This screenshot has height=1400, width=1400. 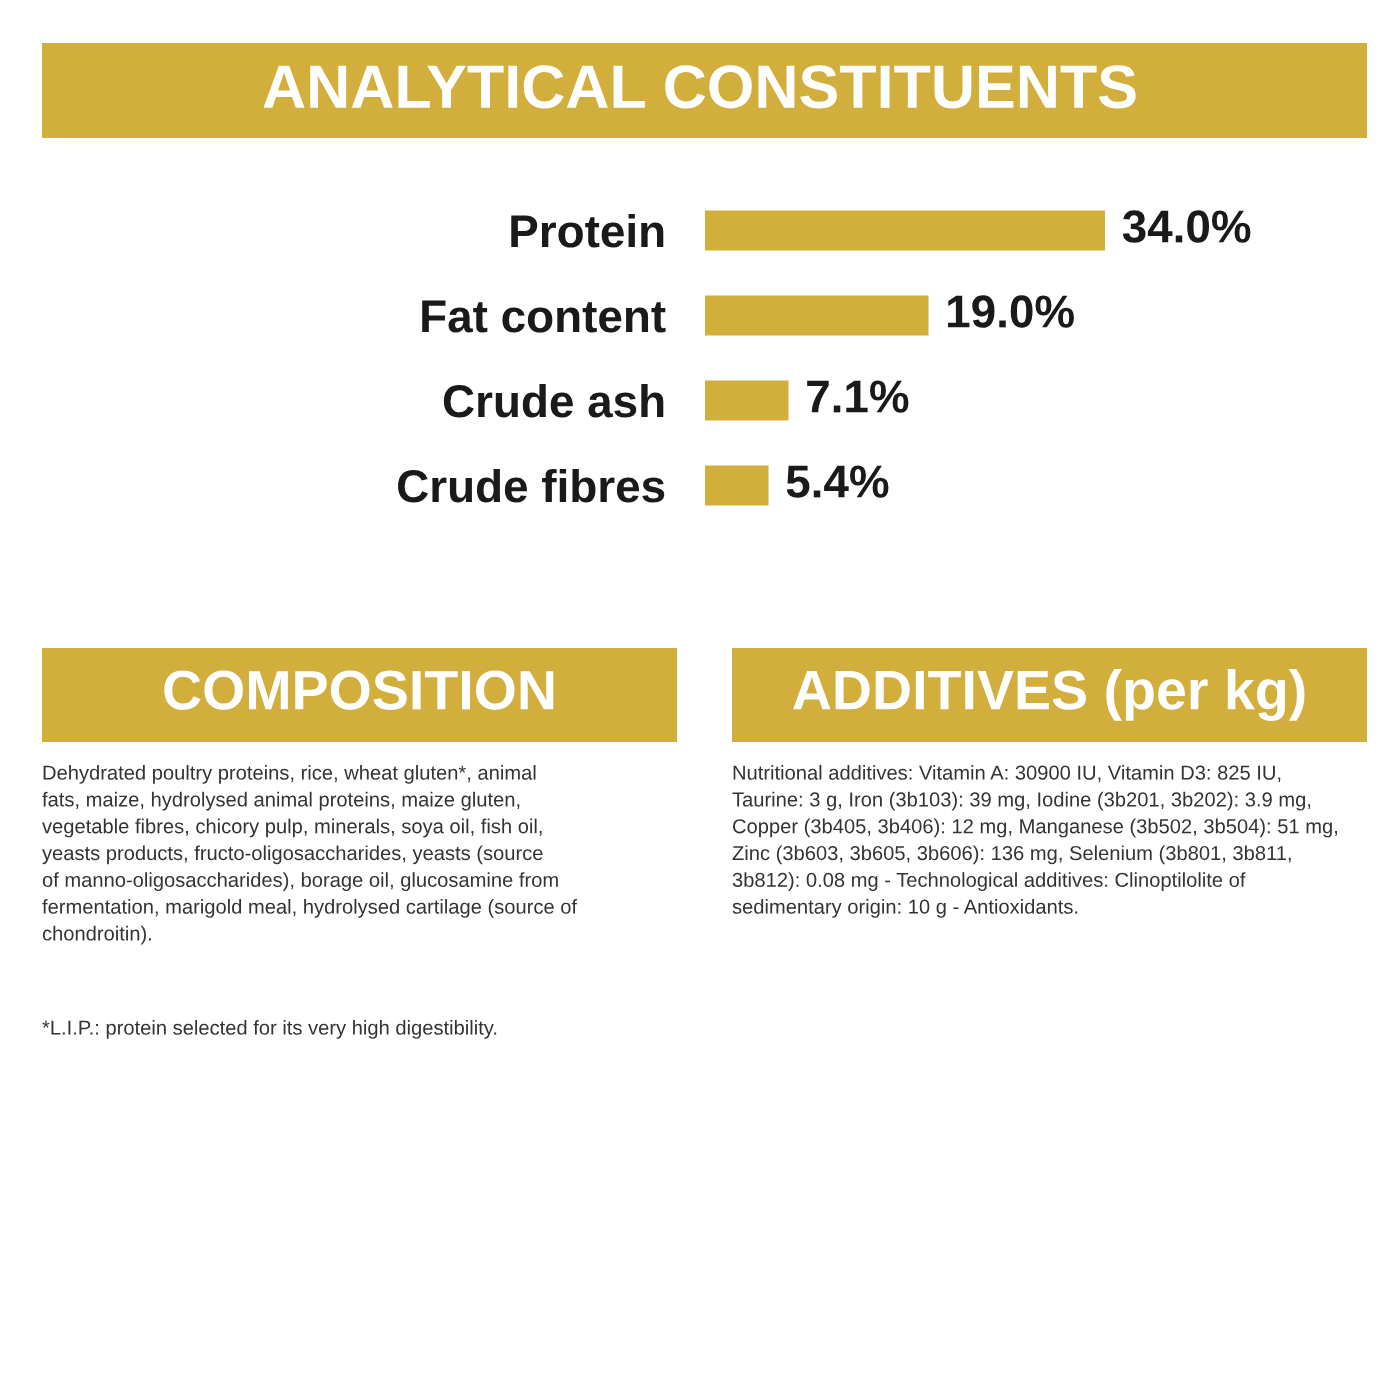 I want to click on y-tick-label: Protein, so click(x=587, y=230).